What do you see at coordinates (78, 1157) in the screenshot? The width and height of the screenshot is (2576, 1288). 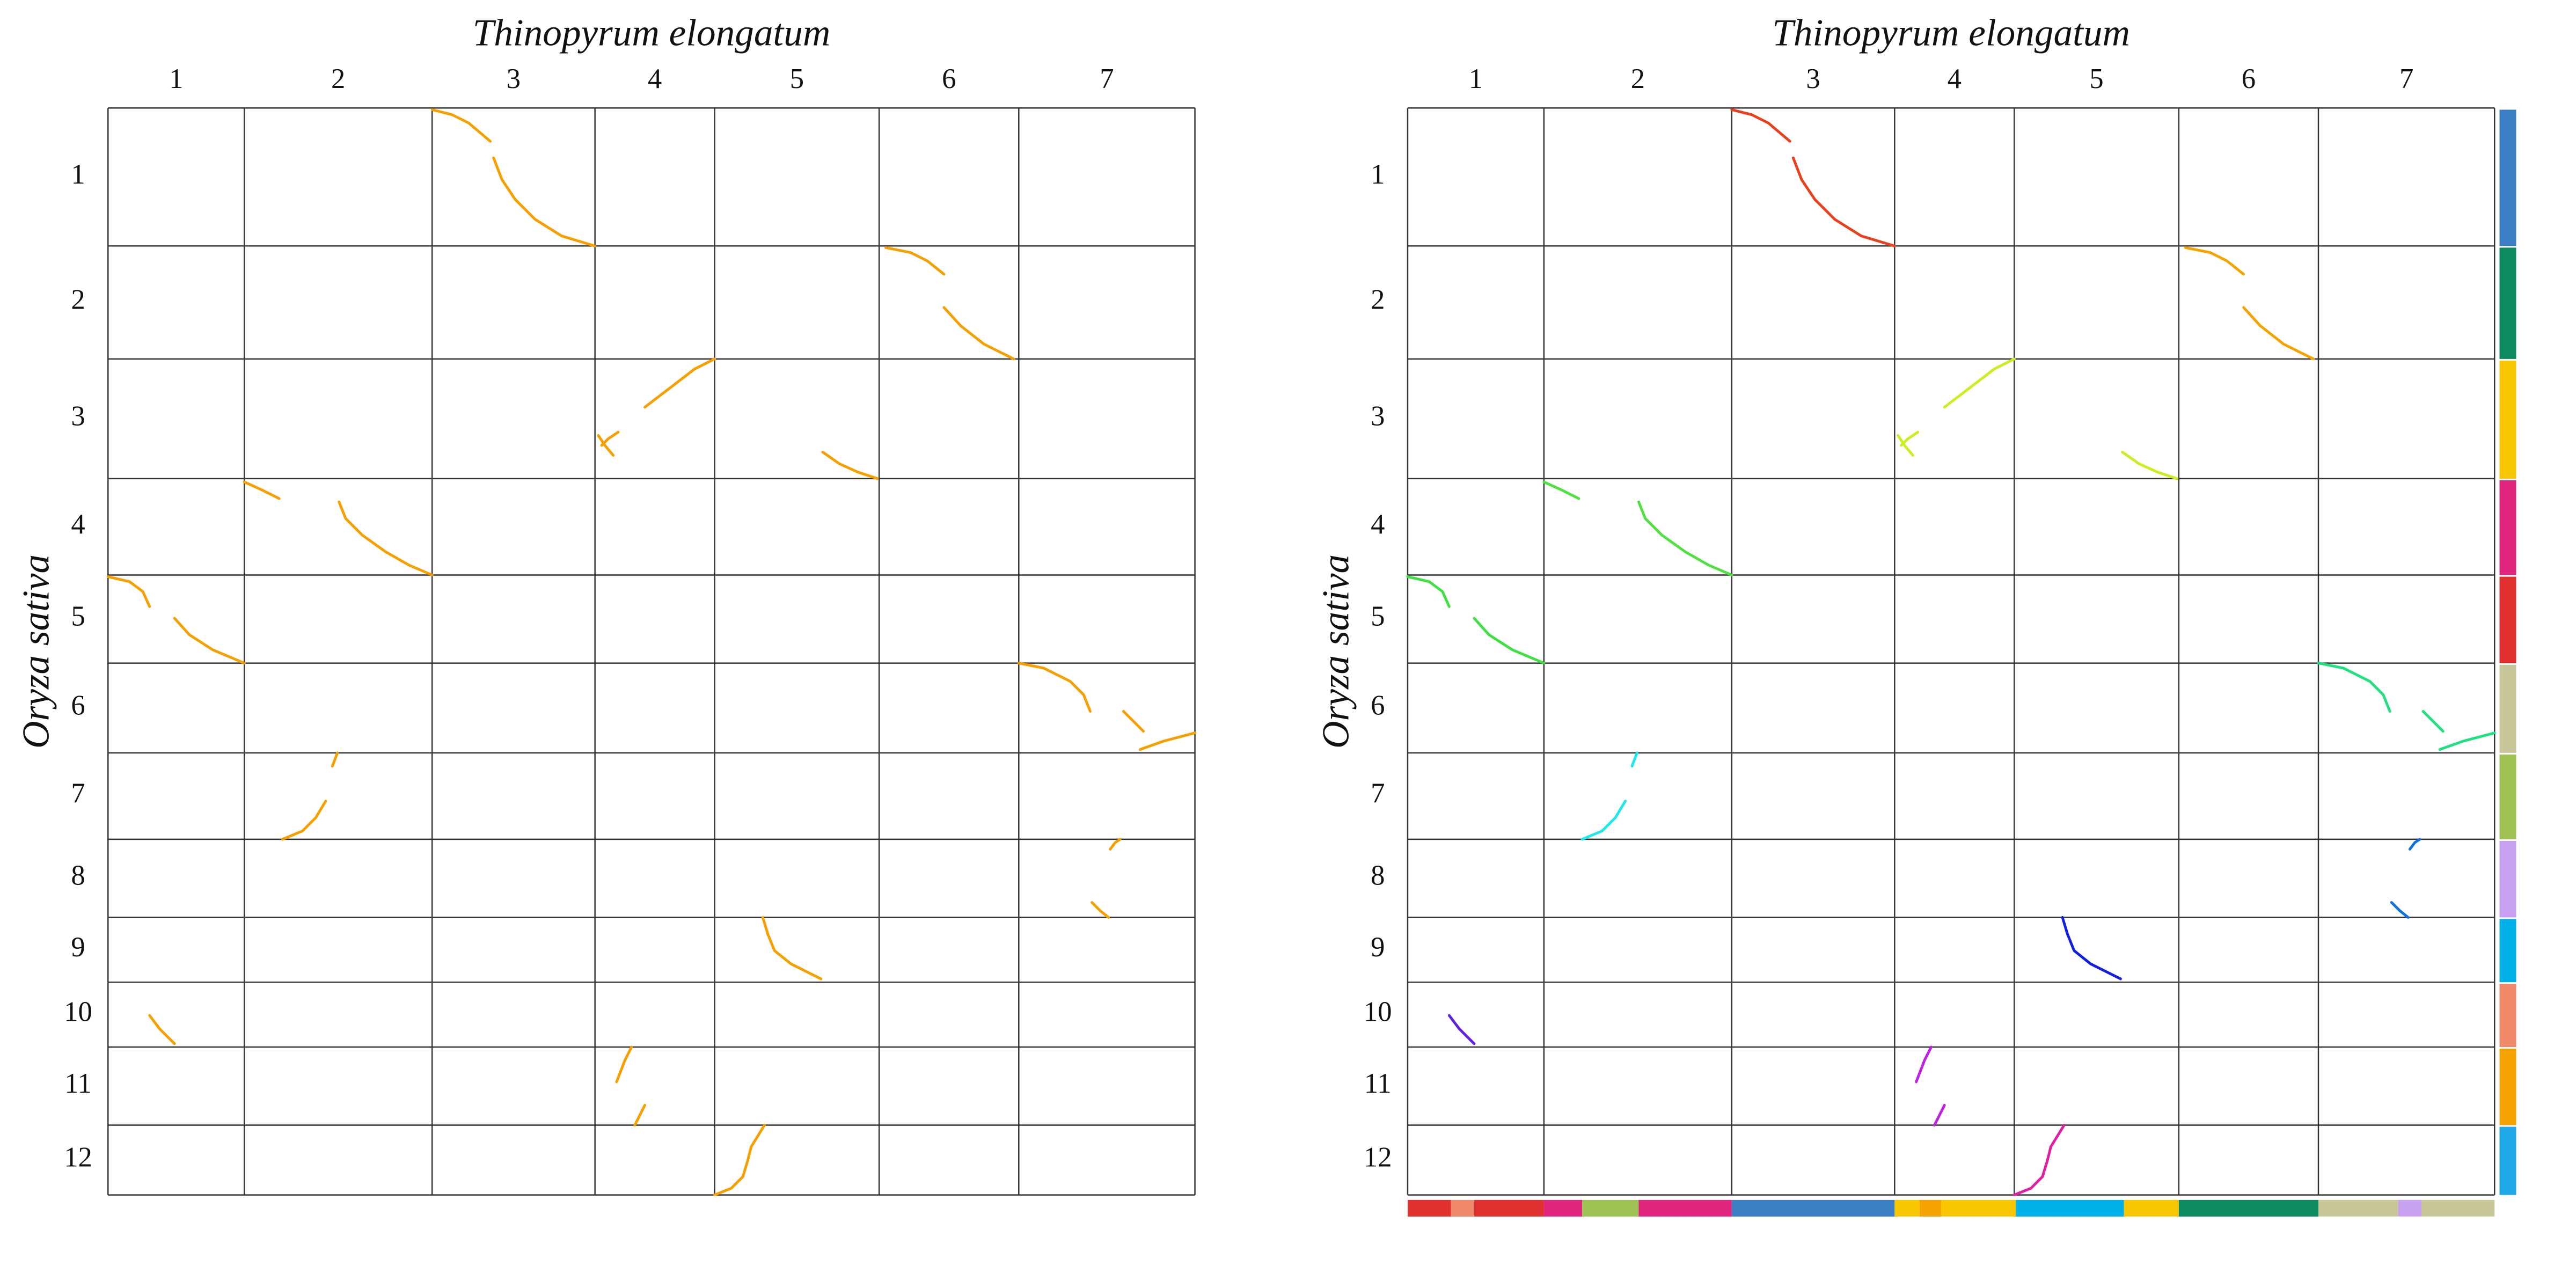 I see `y-label: 12` at bounding box center [78, 1157].